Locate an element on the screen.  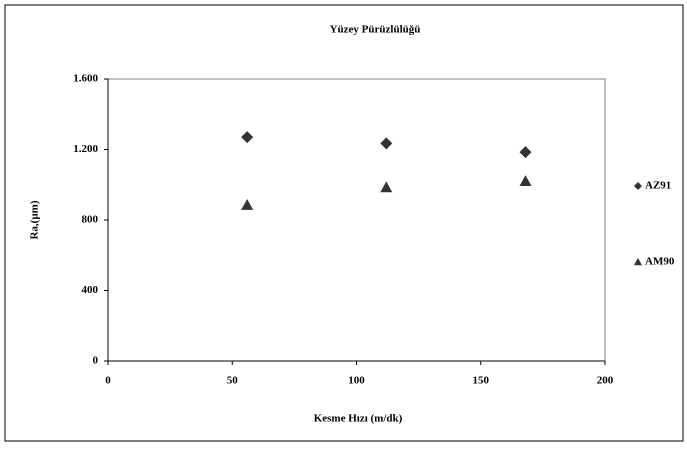
y-tick-label: 0 is located at coordinates (96, 361).